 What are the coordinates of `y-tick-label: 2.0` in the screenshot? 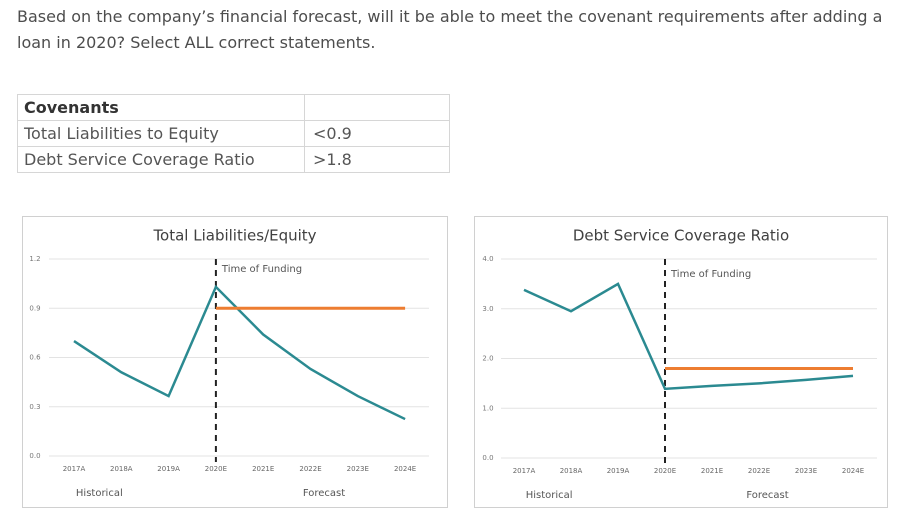 It's located at (487, 359).